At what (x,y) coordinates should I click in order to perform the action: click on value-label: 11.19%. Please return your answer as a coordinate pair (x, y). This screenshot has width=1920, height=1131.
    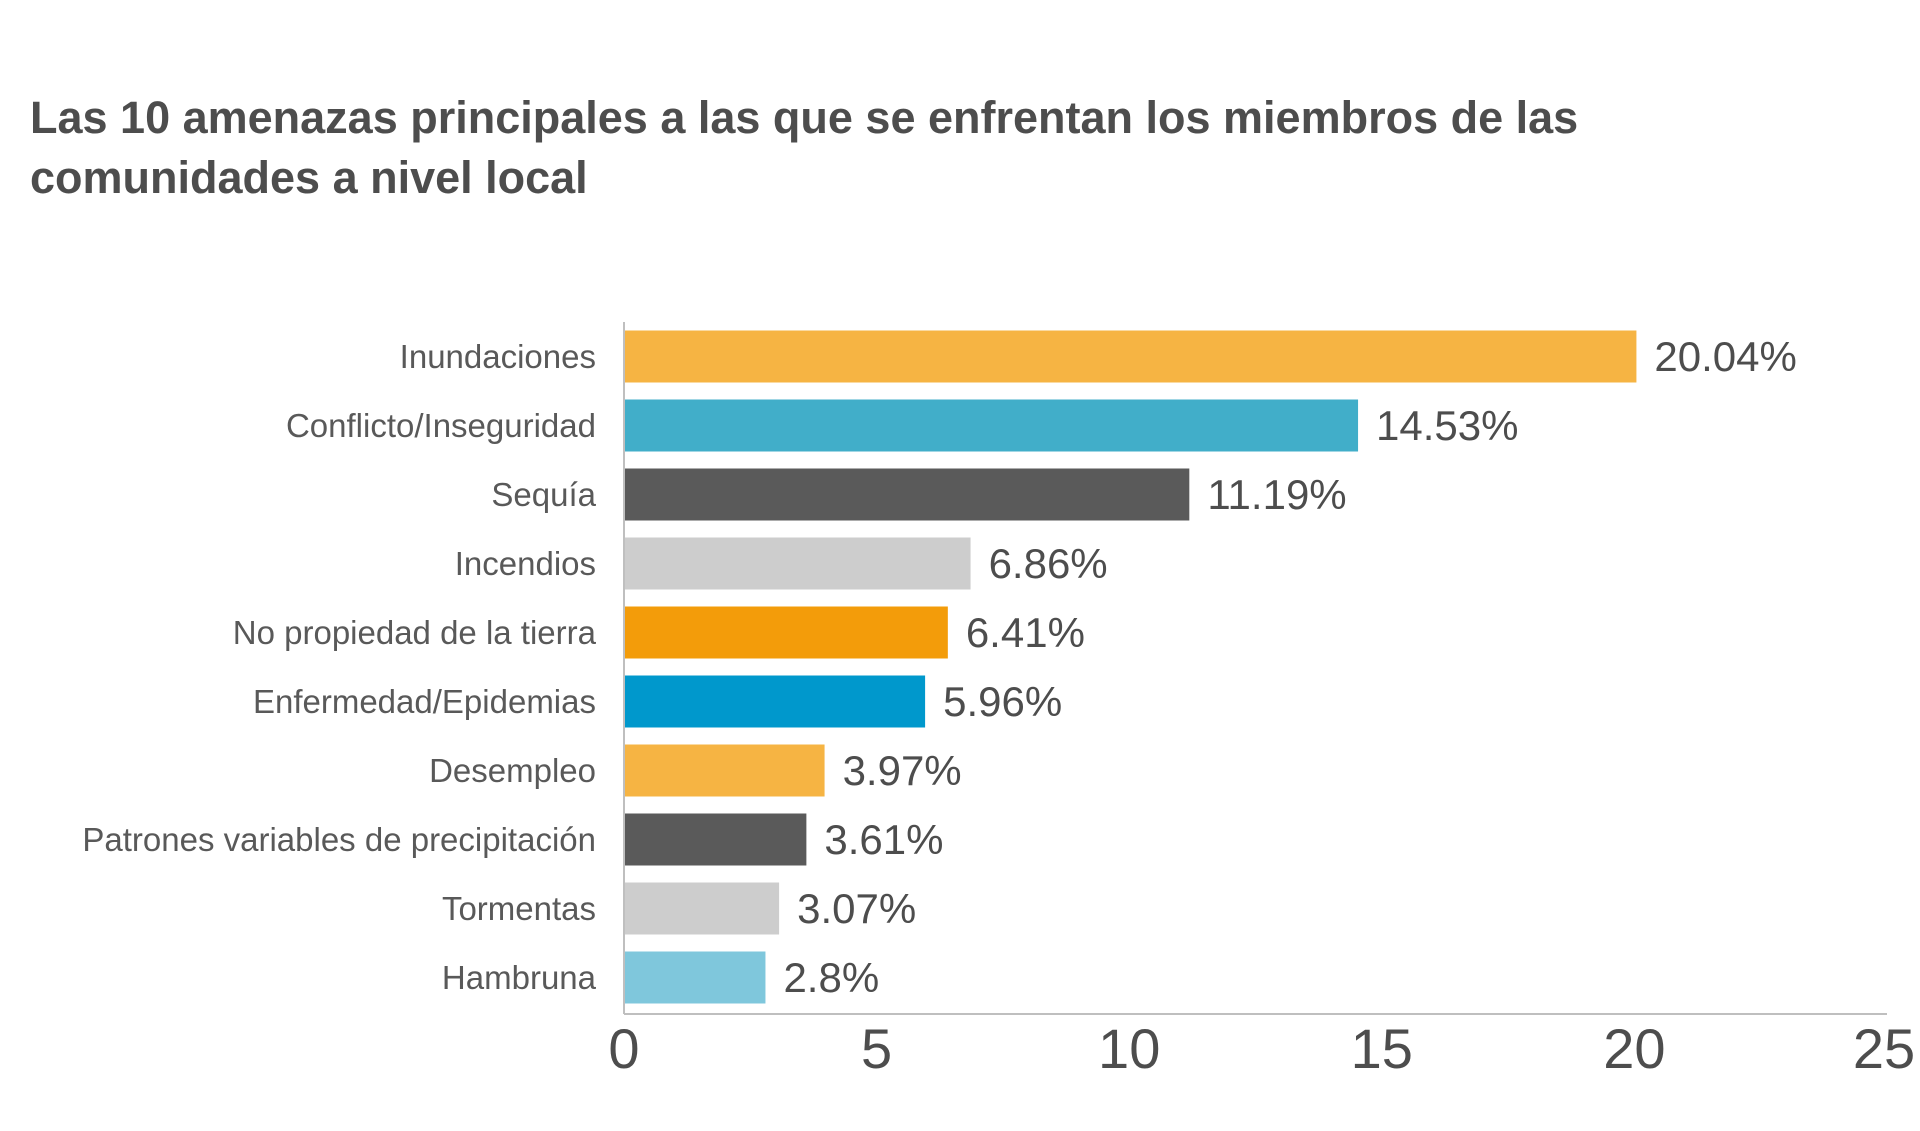
    Looking at the image, I should click on (1276, 494).